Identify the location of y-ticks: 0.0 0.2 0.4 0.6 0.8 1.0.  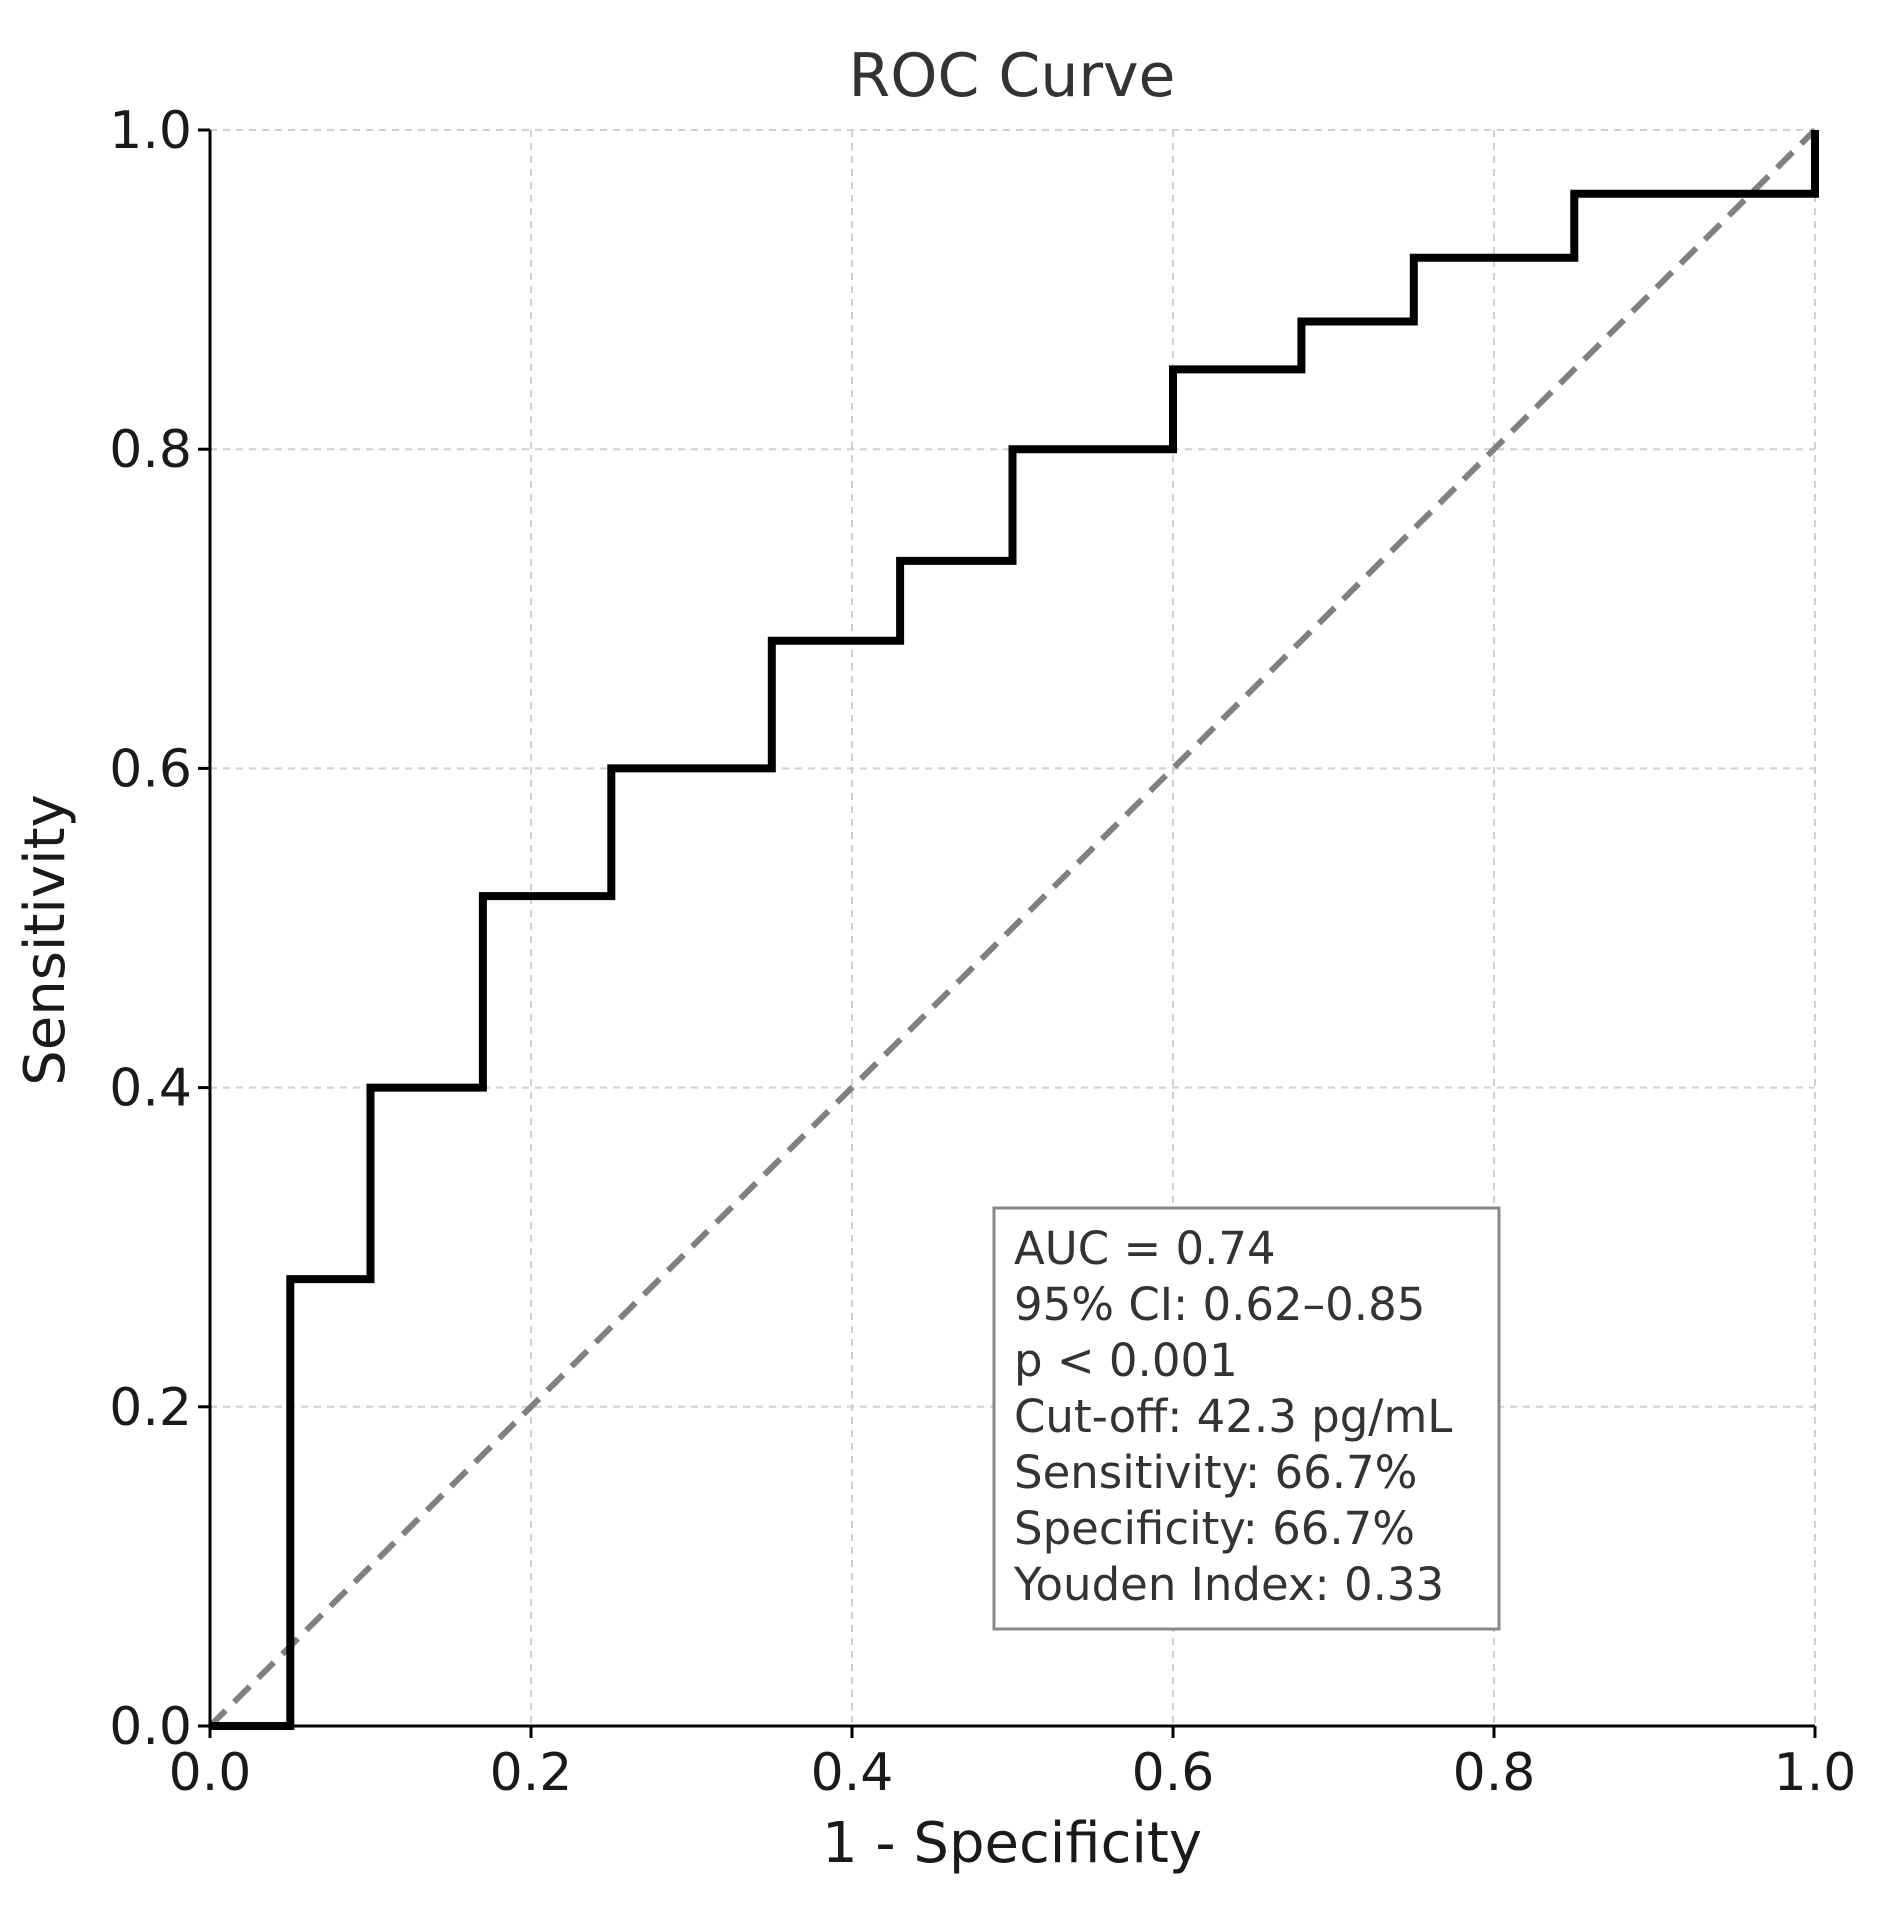
(159, 929).